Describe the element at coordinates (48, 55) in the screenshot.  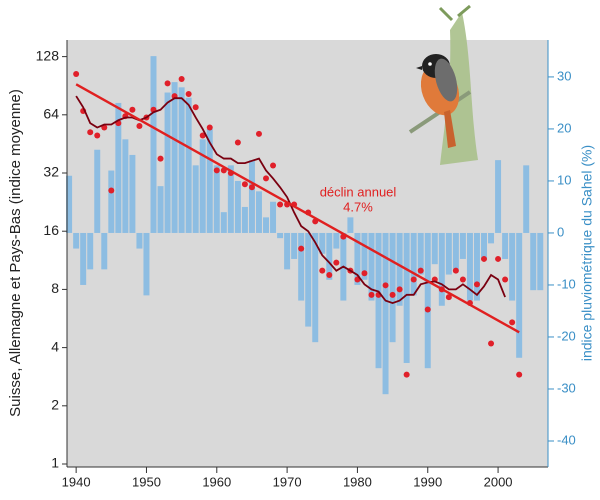
I see `y-tick-label: 128` at that location.